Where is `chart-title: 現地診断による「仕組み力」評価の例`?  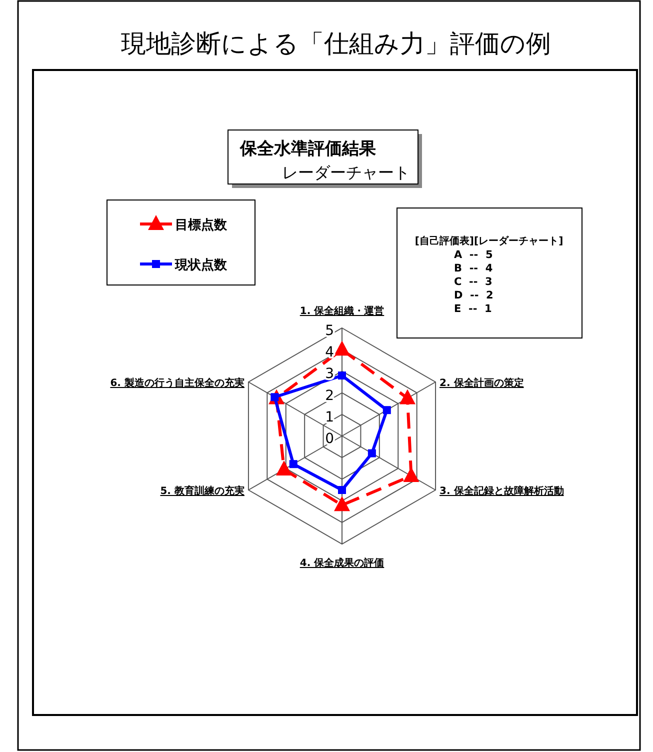 chart-title: 現地診断による「仕組み力」評価の例 is located at coordinates (336, 43).